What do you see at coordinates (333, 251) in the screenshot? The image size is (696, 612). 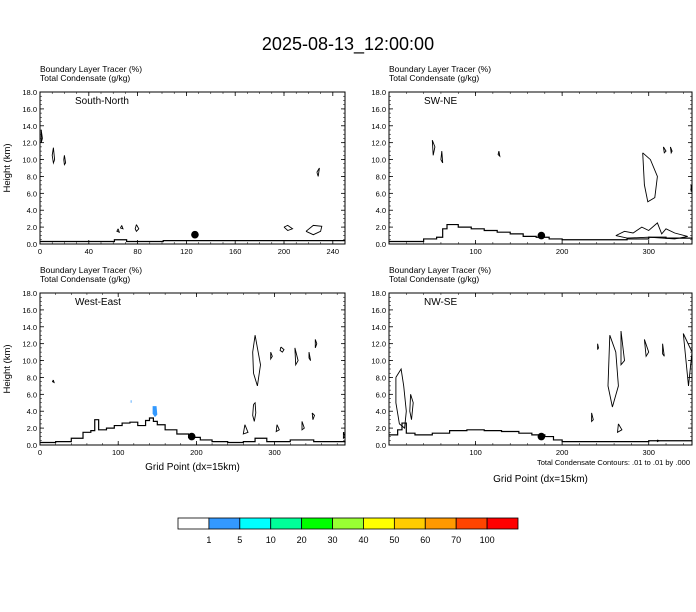 I see `x-tick-label: 240` at bounding box center [333, 251].